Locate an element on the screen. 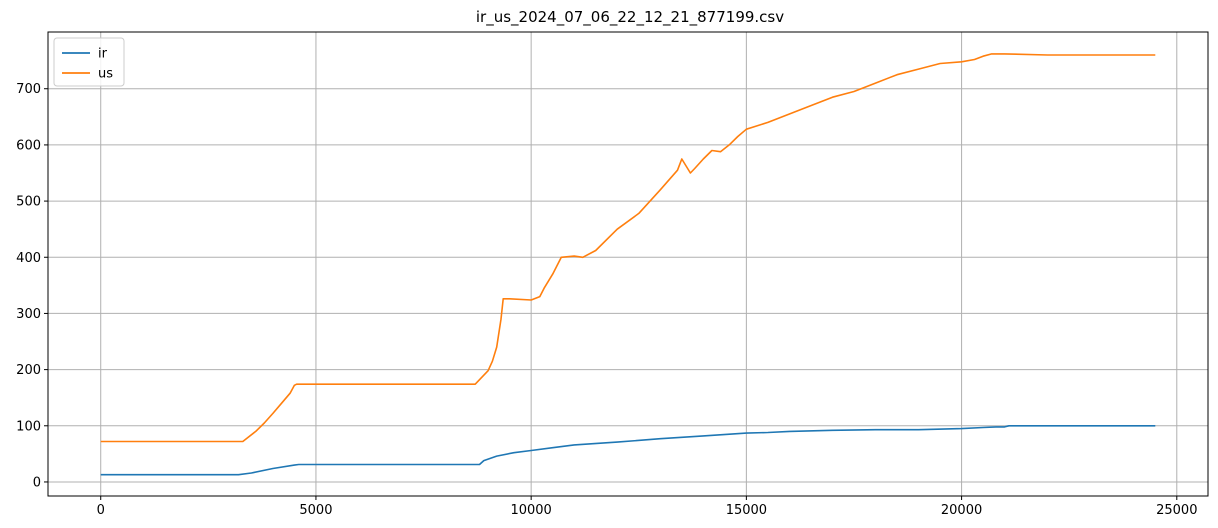  y-tick-label: 0 is located at coordinates (37, 482).